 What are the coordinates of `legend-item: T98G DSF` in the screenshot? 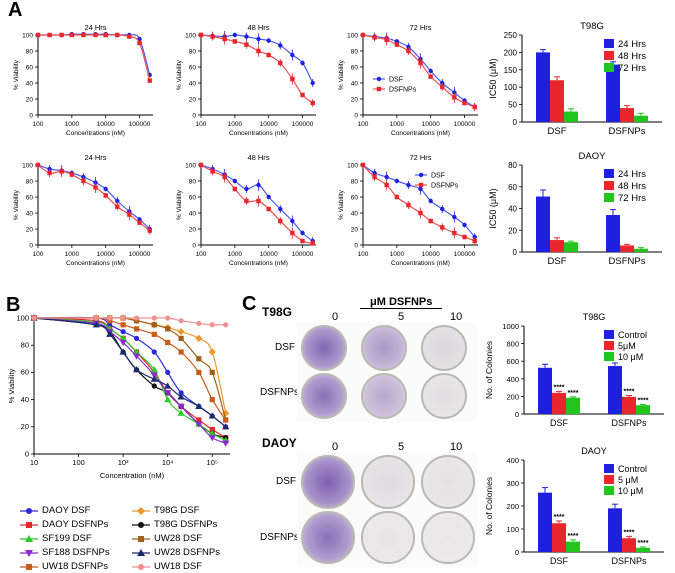 It's located at (188, 510).